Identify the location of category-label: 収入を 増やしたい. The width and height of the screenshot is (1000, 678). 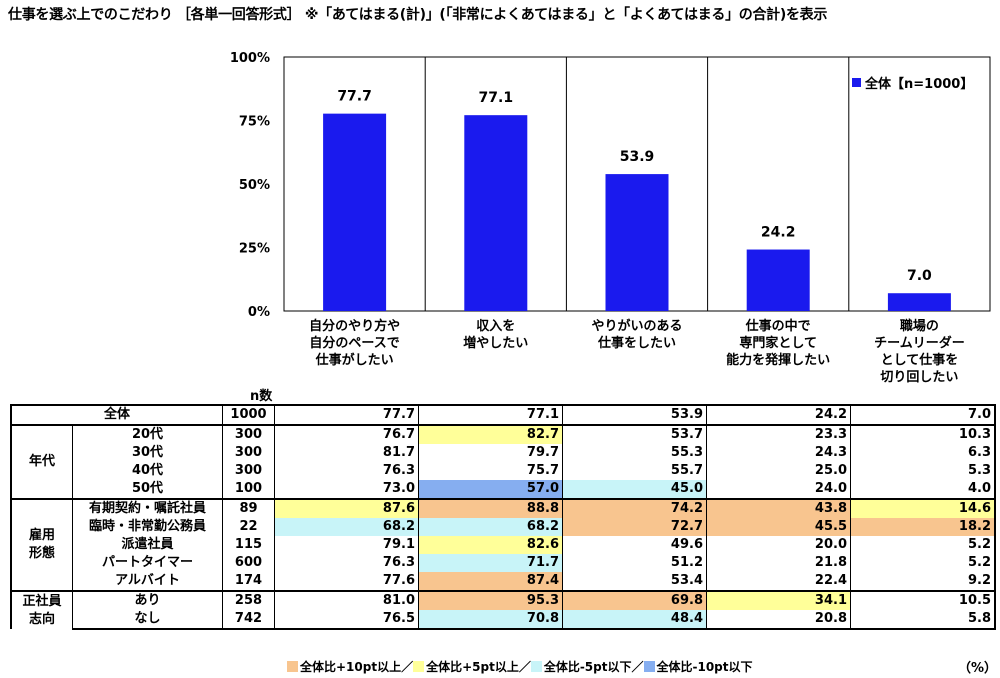
(496, 335).